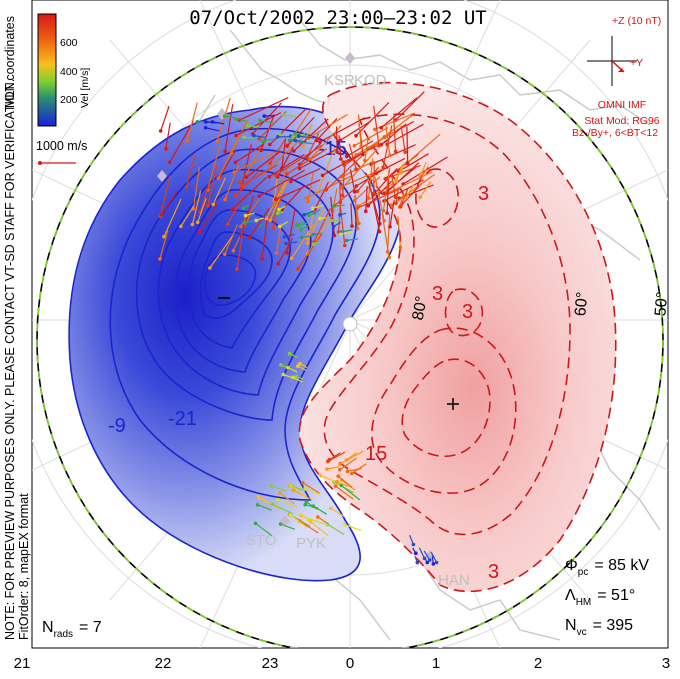 Image resolution: width=680 pixels, height=679 pixels. What do you see at coordinates (436, 663) in the screenshot?
I see `mlt-tick-1: 1` at bounding box center [436, 663].